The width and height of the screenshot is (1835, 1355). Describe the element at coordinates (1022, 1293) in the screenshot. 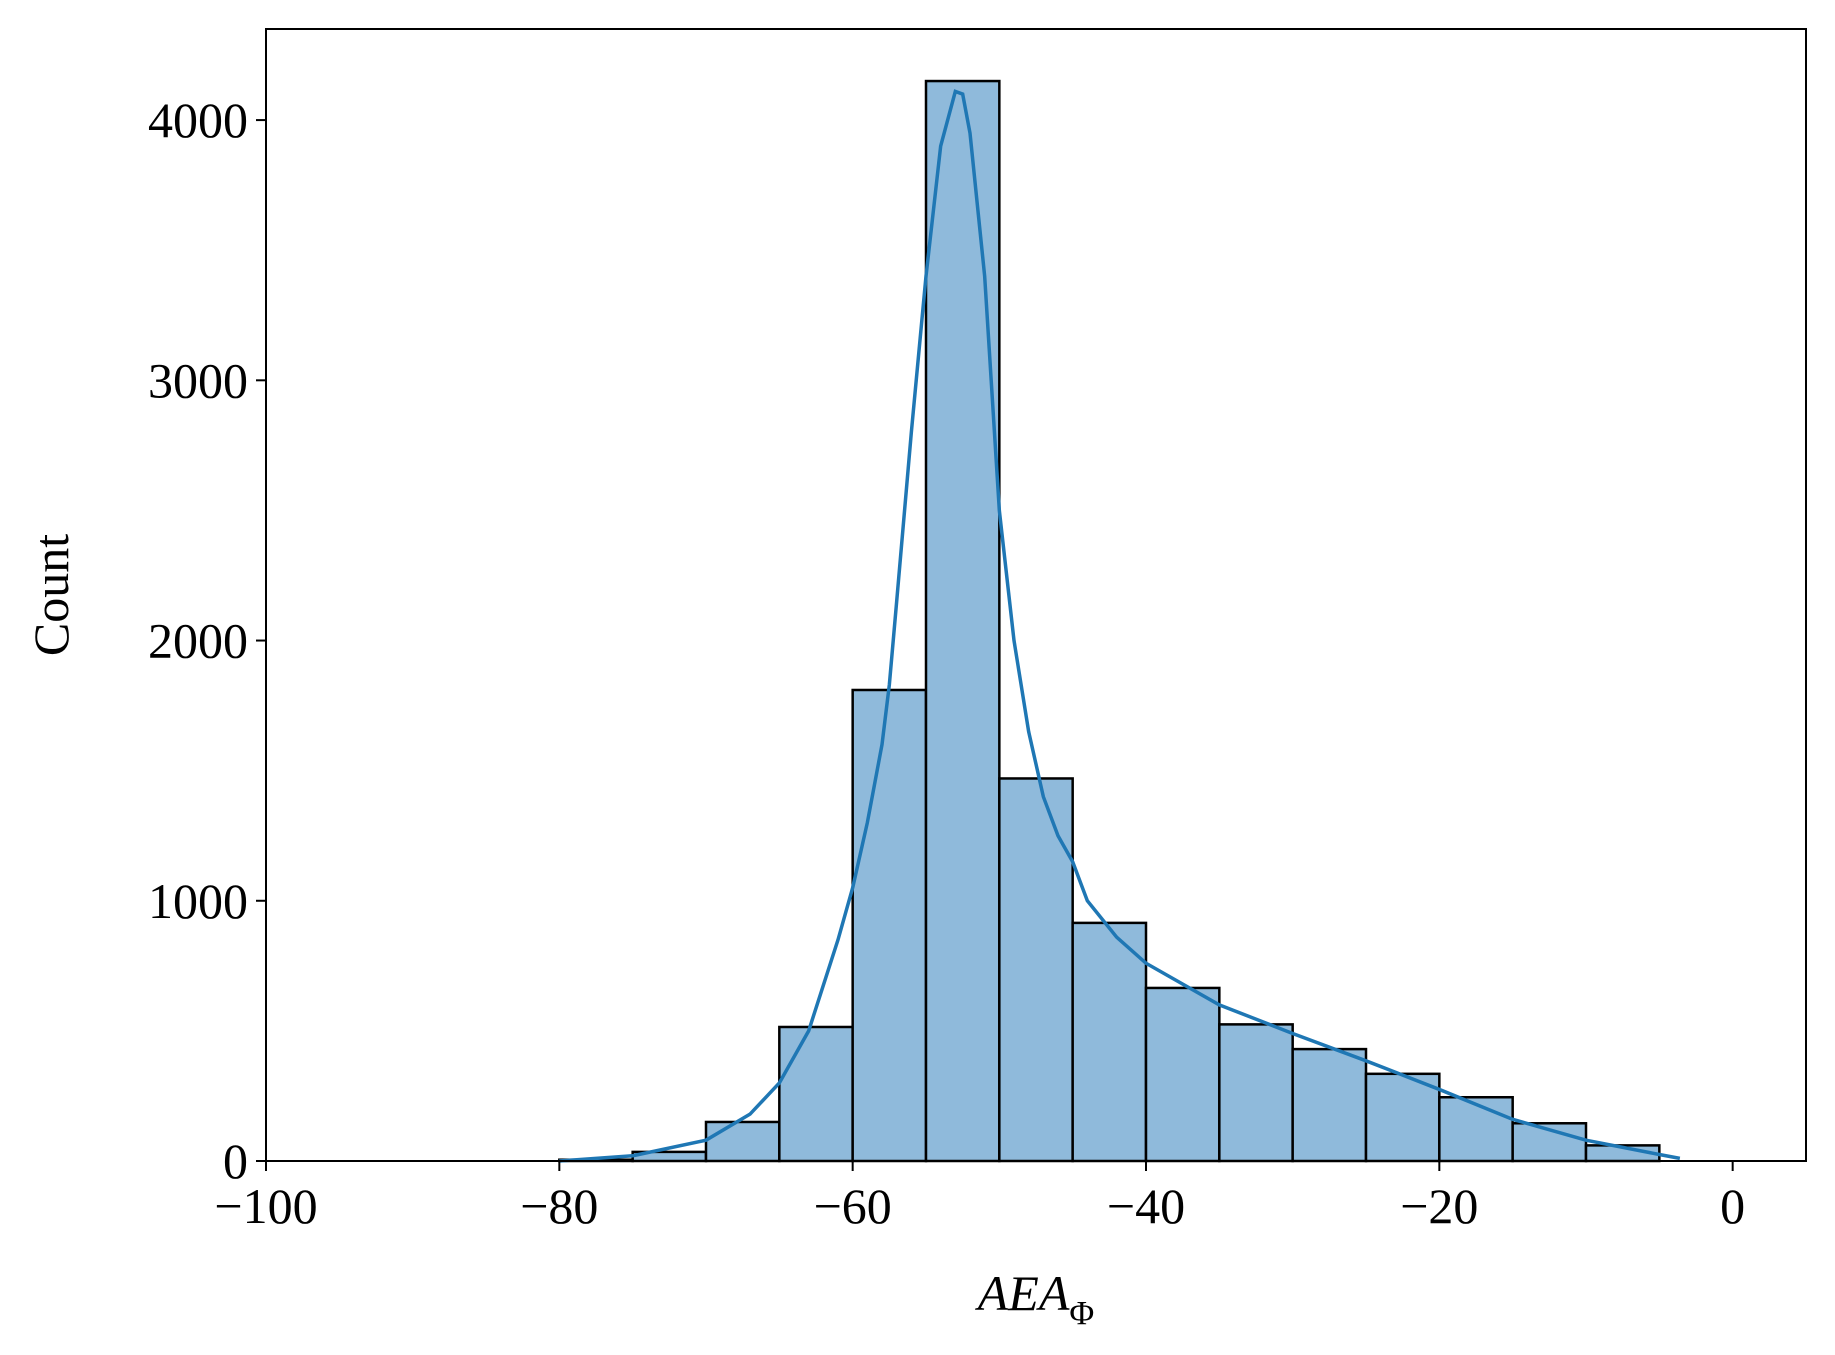

I see `x-axis-label-main: AEA` at that location.